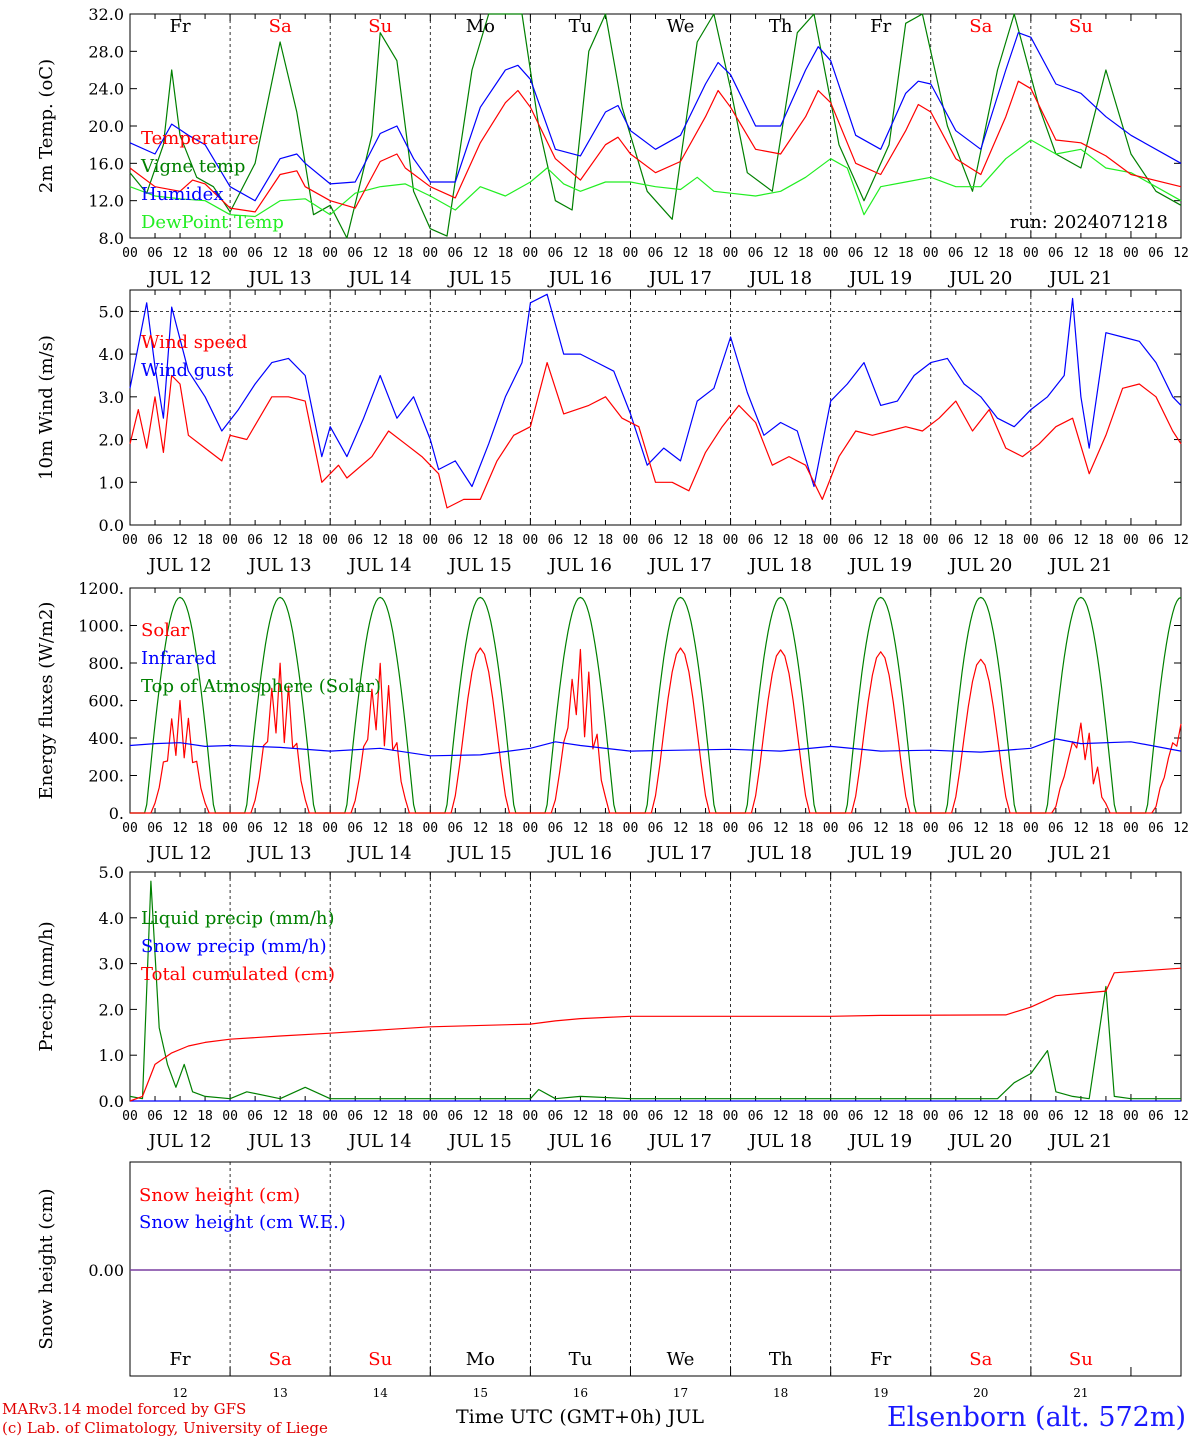  I want to click on date-number-label: 20, so click(980, 1393).